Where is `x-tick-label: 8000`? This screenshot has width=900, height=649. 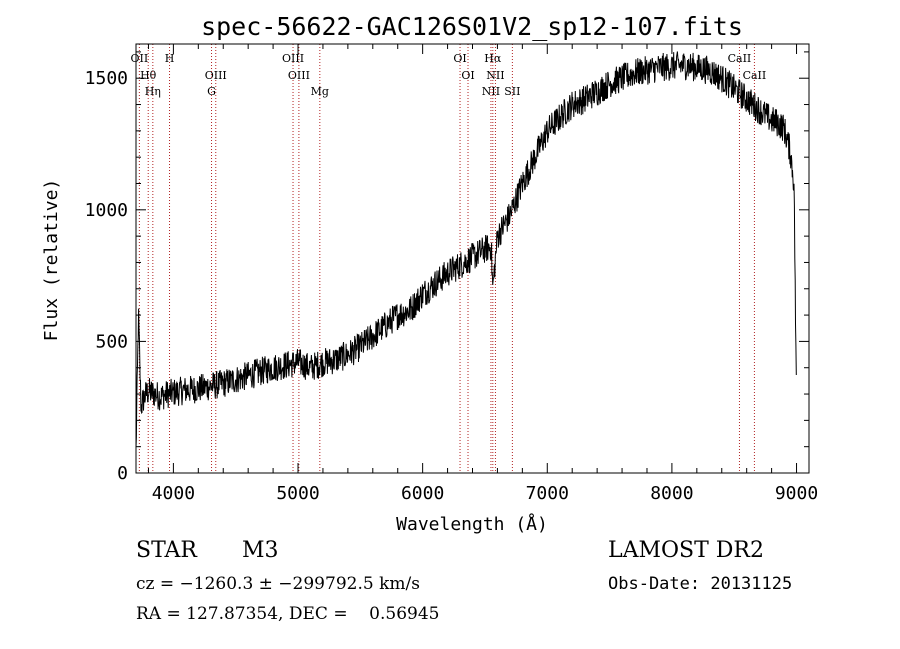
x-tick-label: 8000 is located at coordinates (671, 493).